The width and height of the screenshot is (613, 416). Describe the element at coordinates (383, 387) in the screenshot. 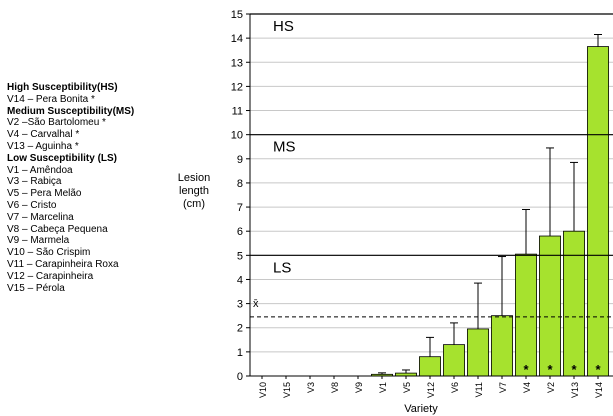

I see `x-tick-label: V1` at that location.